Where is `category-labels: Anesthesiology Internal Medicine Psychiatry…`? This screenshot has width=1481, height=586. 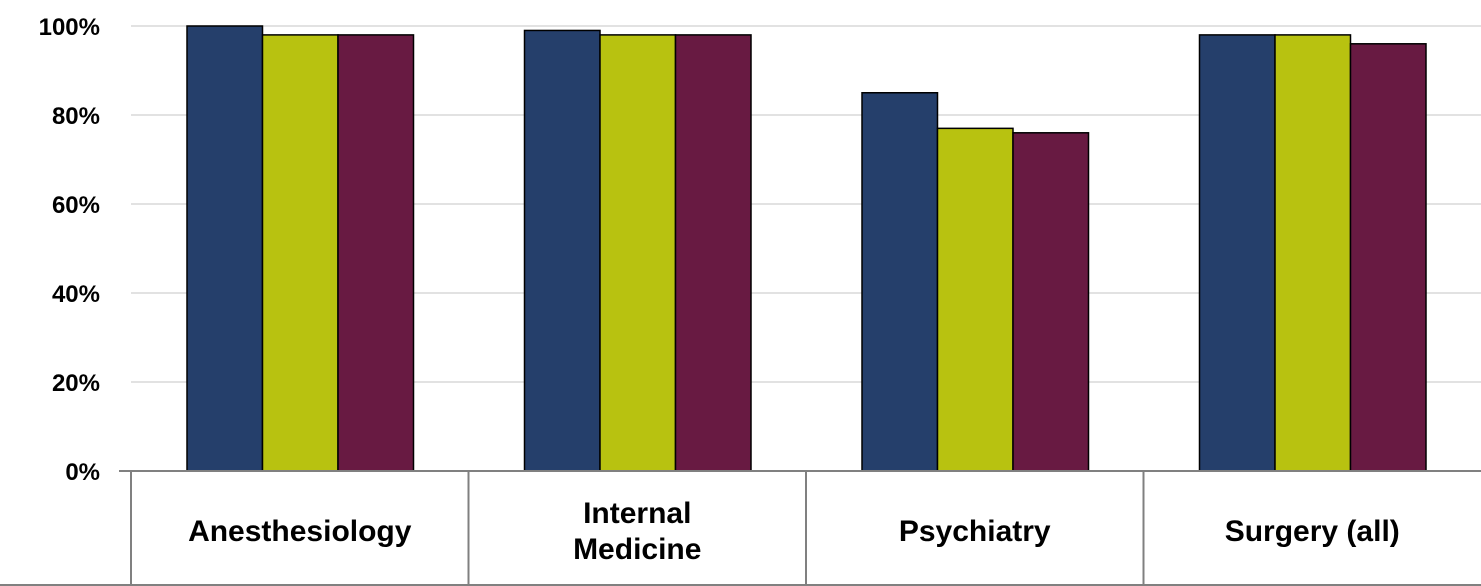
category-labels: Anesthesiology Internal Medicine Psychiatry… is located at coordinates (794, 531).